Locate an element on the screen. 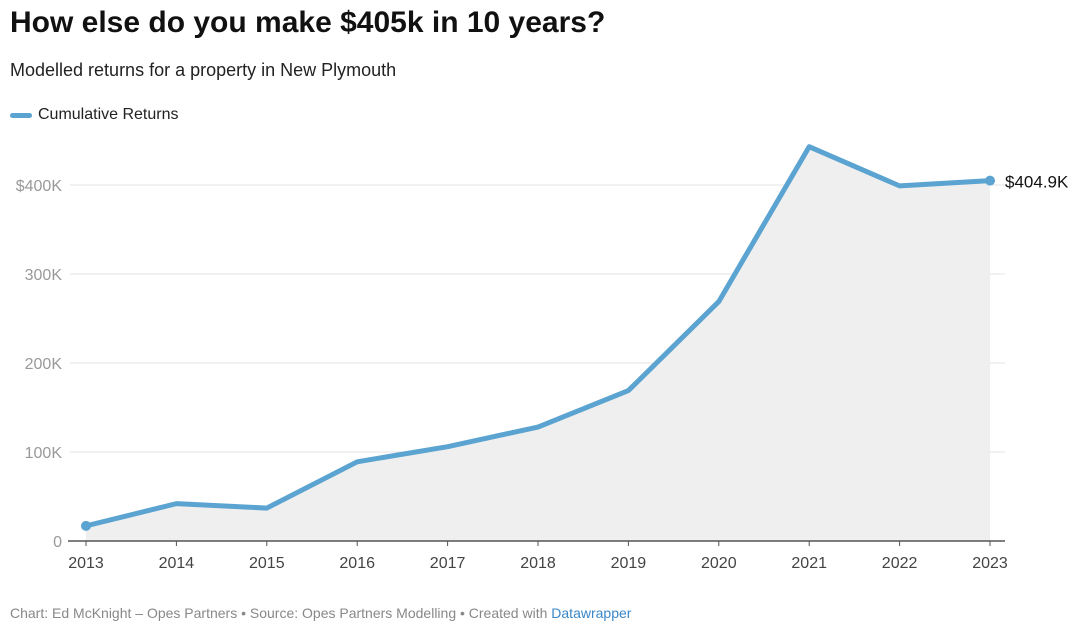  y-tick-label: 0 is located at coordinates (57, 542).